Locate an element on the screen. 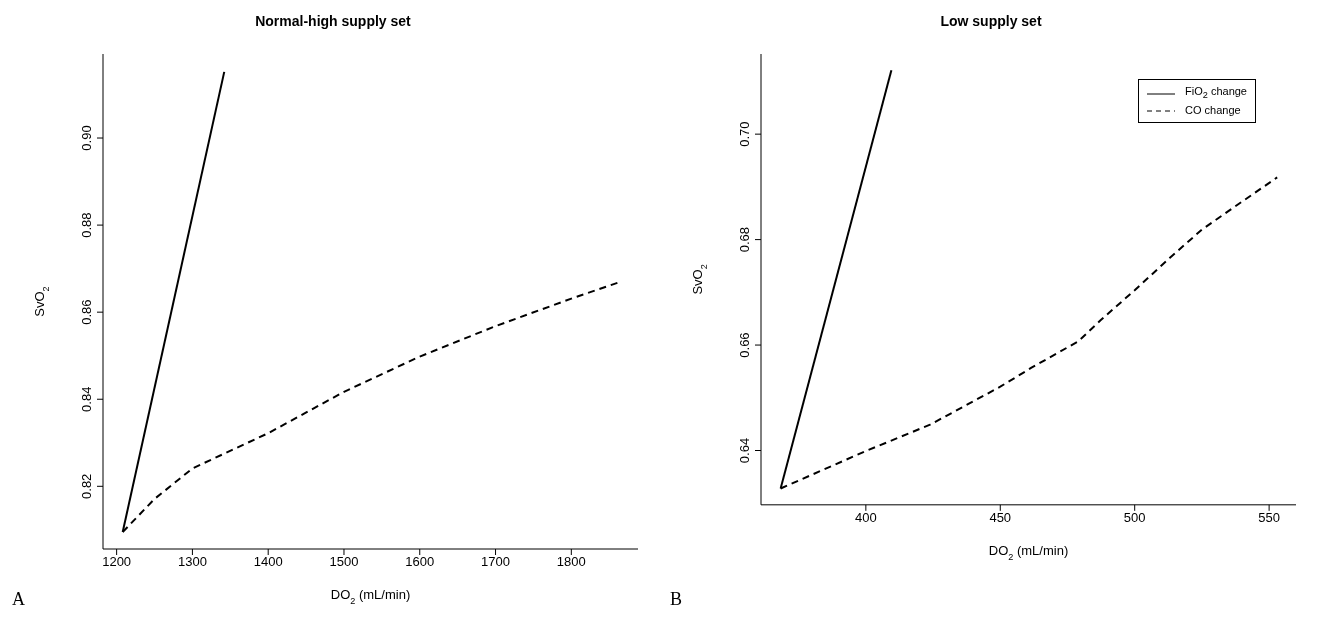 The width and height of the screenshot is (1322, 641). chart-title: Low supply set is located at coordinates (991, 21).